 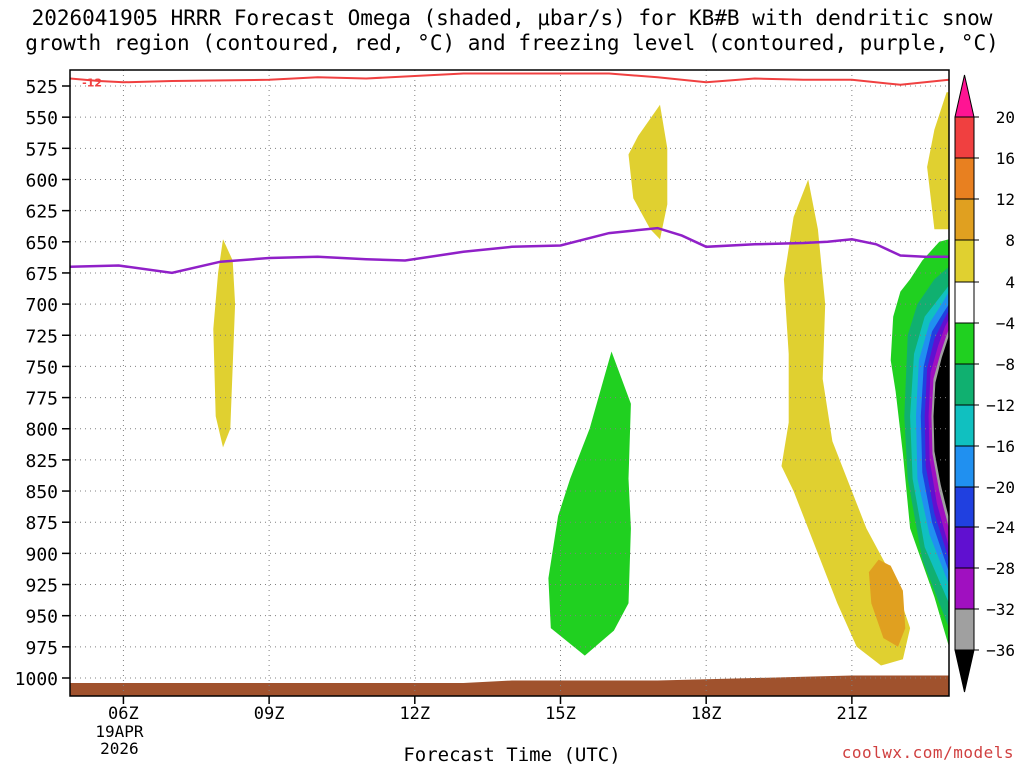 I want to click on site-credit: coolwx.com/models, so click(x=927, y=752).